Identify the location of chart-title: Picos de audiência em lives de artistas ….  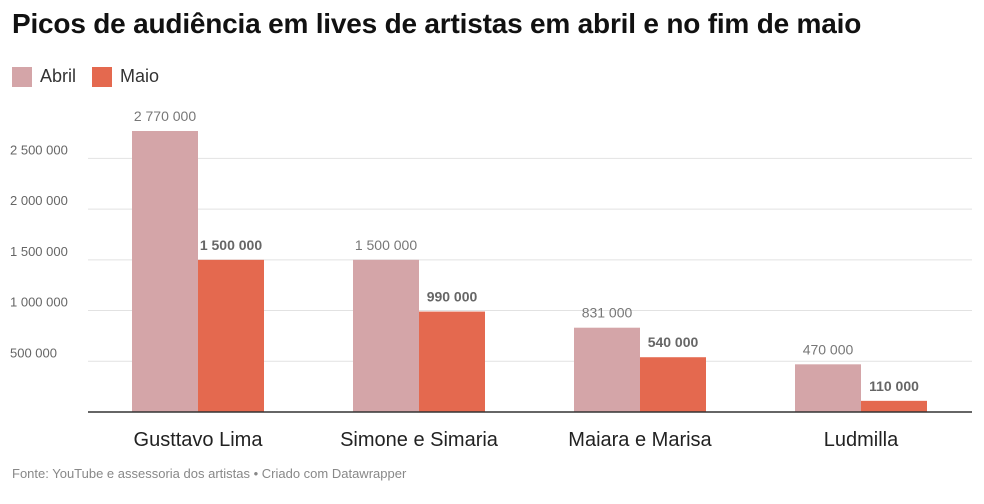
(437, 23).